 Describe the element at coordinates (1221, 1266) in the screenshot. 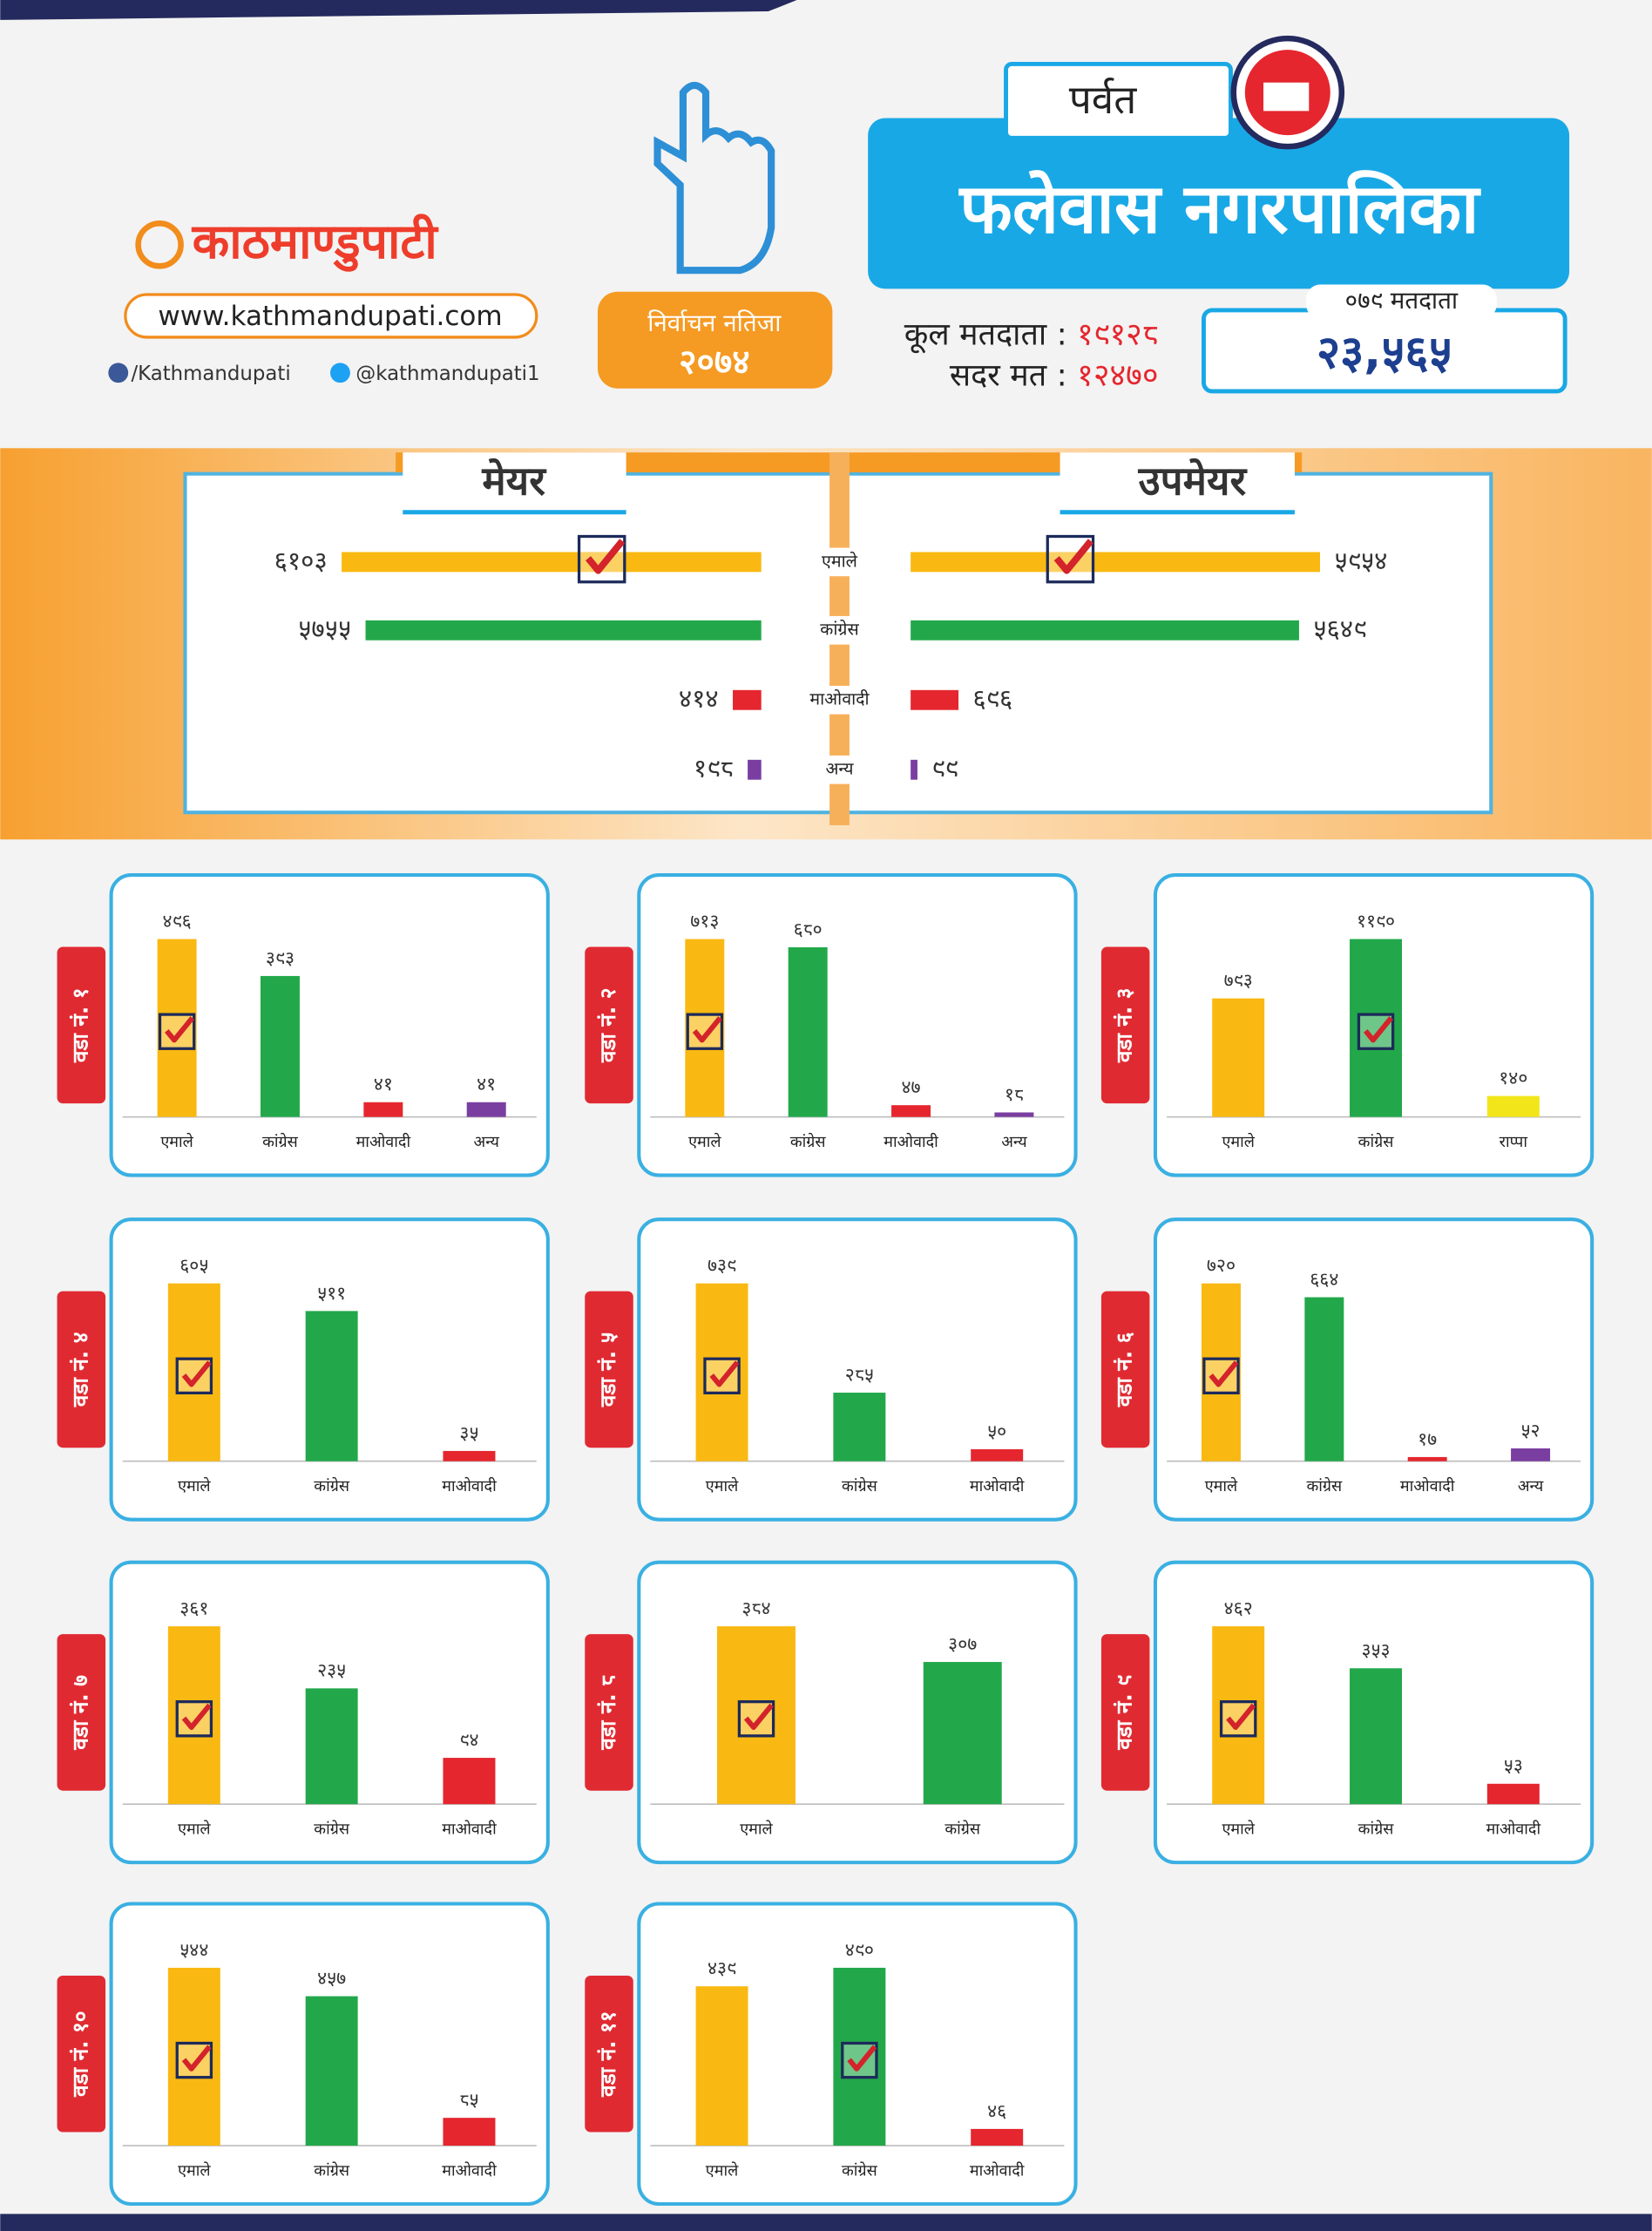

I see `value-label: ७२०` at that location.